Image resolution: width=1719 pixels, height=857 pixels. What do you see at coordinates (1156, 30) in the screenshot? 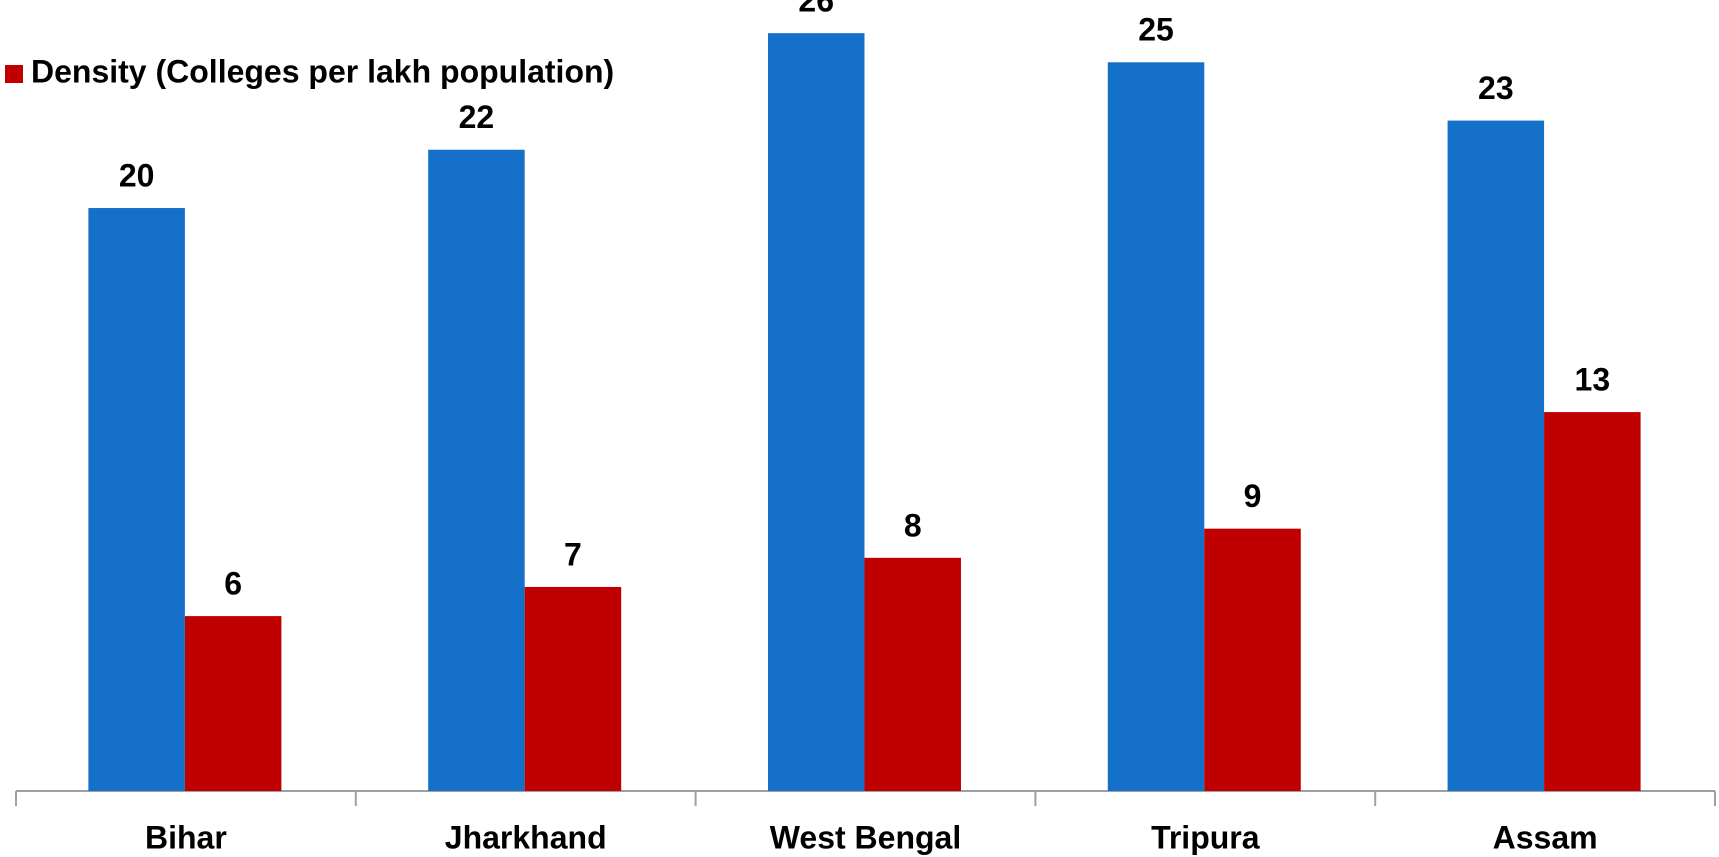
I see `value-label: 25` at bounding box center [1156, 30].